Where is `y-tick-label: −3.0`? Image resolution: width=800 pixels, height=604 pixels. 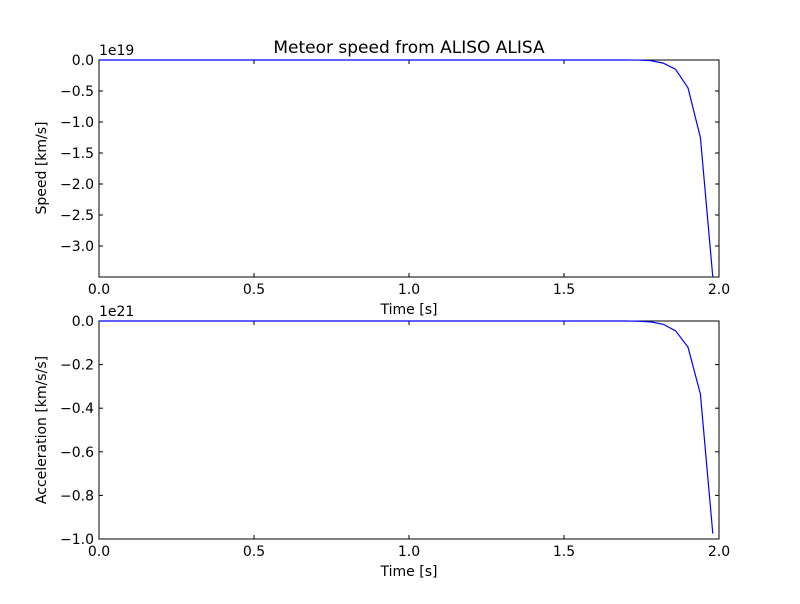
y-tick-label: −3.0 is located at coordinates (77, 247).